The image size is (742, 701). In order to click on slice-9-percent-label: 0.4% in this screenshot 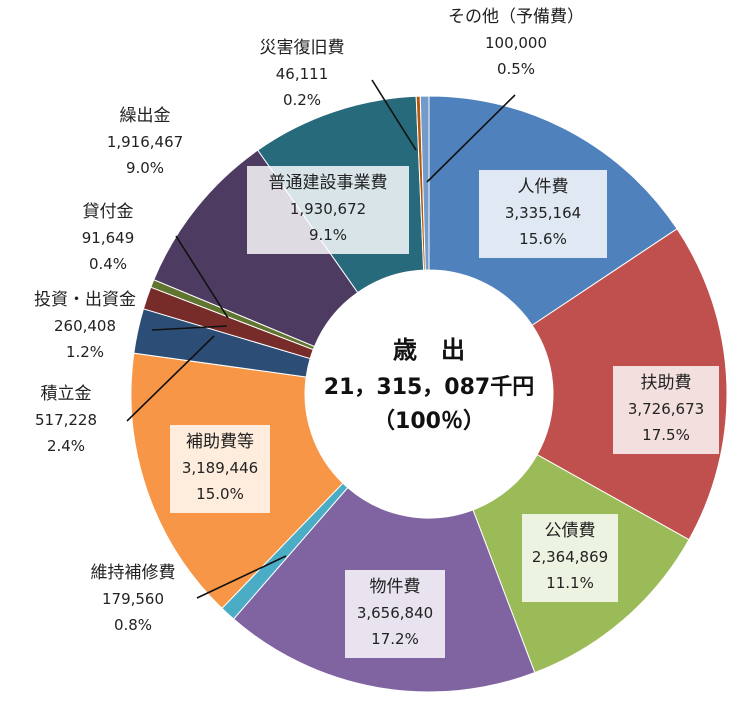, I will do `click(108, 264)`.